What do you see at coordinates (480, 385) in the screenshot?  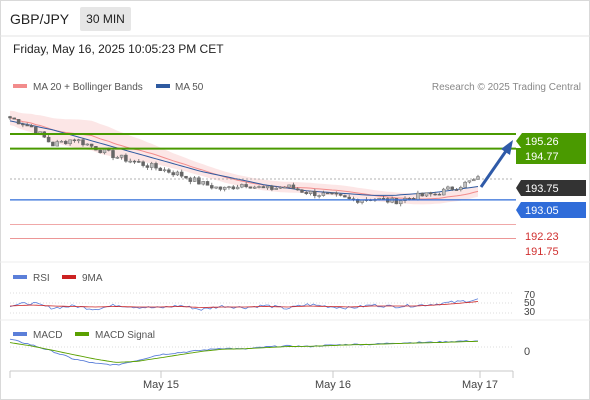 I see `x-label-may-17: May 17` at bounding box center [480, 385].